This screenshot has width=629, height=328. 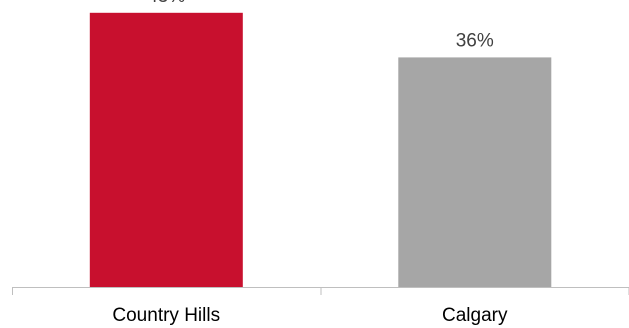 What do you see at coordinates (310, 315) in the screenshot?
I see `x-axis-tick-labels: Country Hills Calgary` at bounding box center [310, 315].